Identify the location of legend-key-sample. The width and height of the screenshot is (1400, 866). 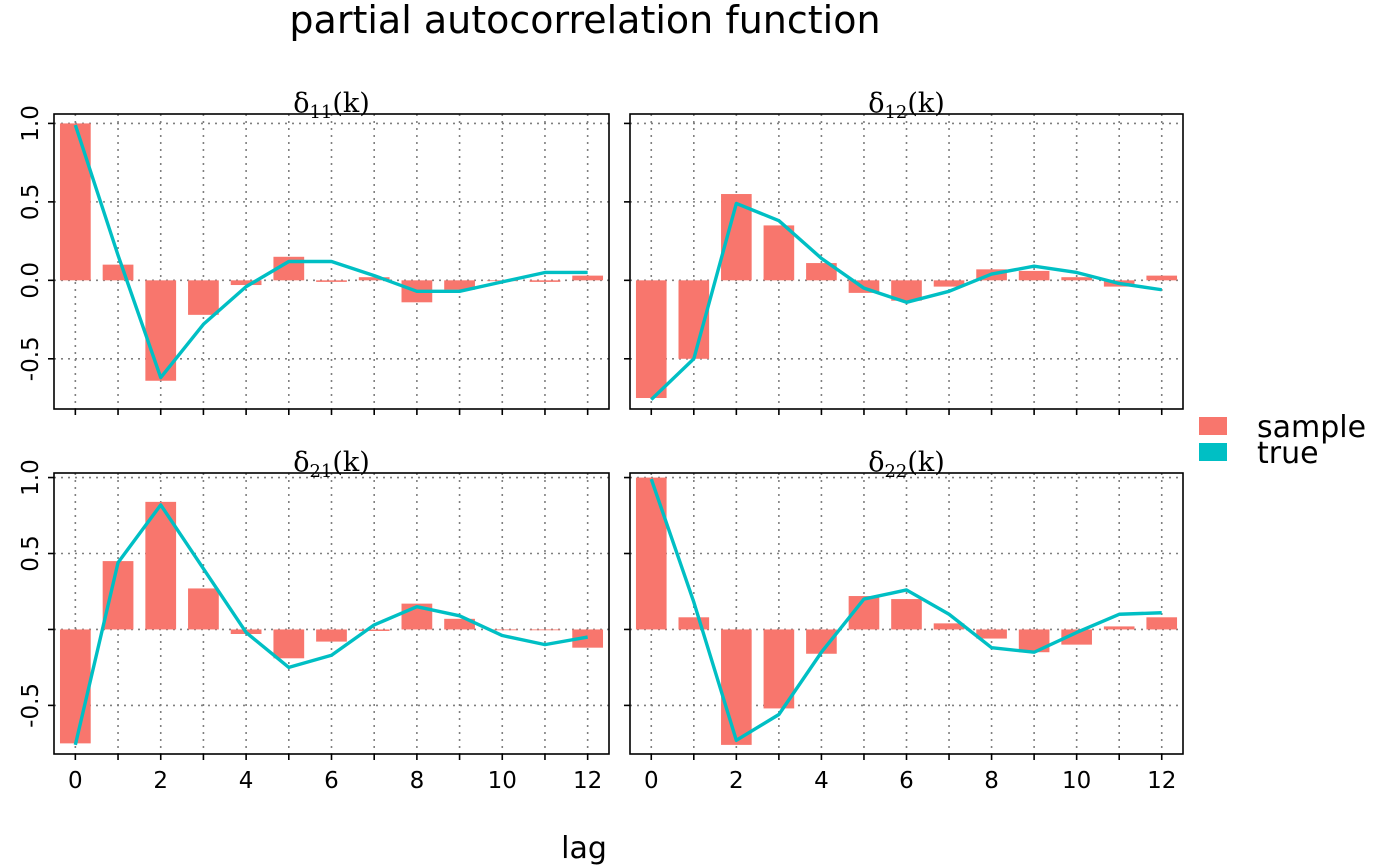
(1213, 426).